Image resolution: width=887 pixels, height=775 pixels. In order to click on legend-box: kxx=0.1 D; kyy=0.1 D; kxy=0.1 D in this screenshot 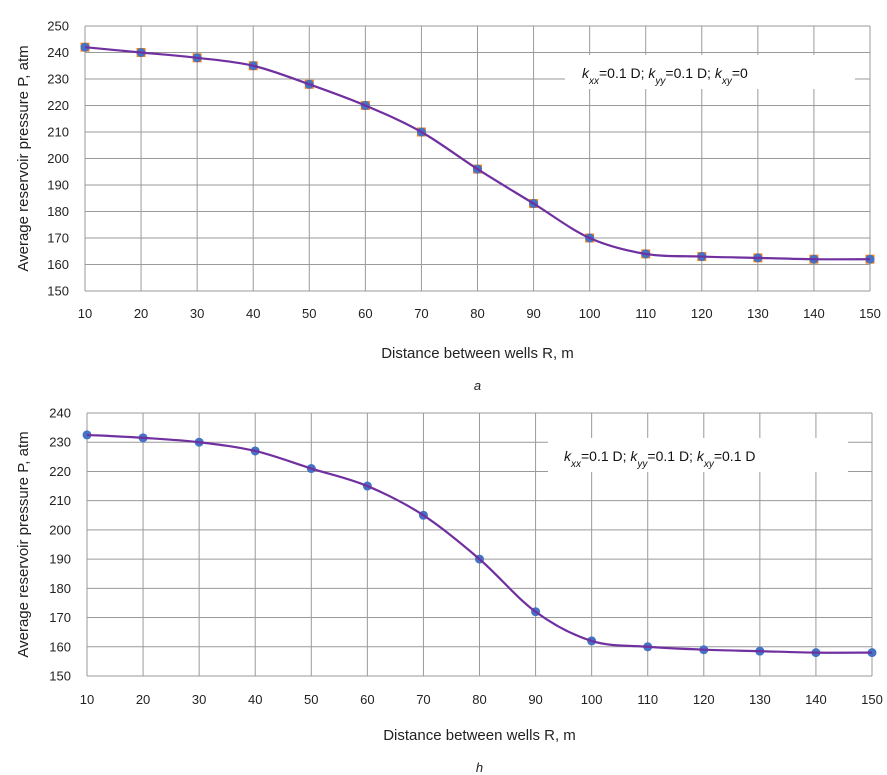, I will do `click(698, 455)`.